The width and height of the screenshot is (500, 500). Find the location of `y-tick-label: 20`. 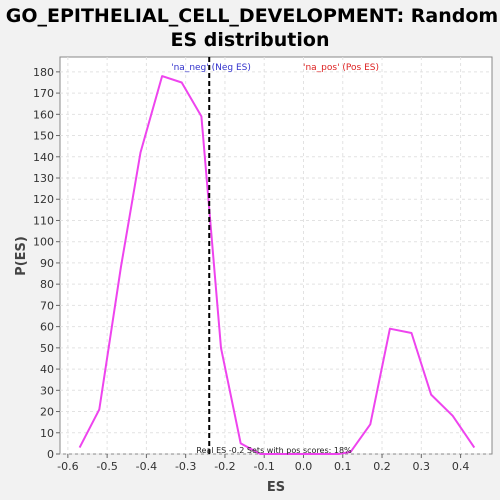

y-tick-label: 20 is located at coordinates (47, 412).